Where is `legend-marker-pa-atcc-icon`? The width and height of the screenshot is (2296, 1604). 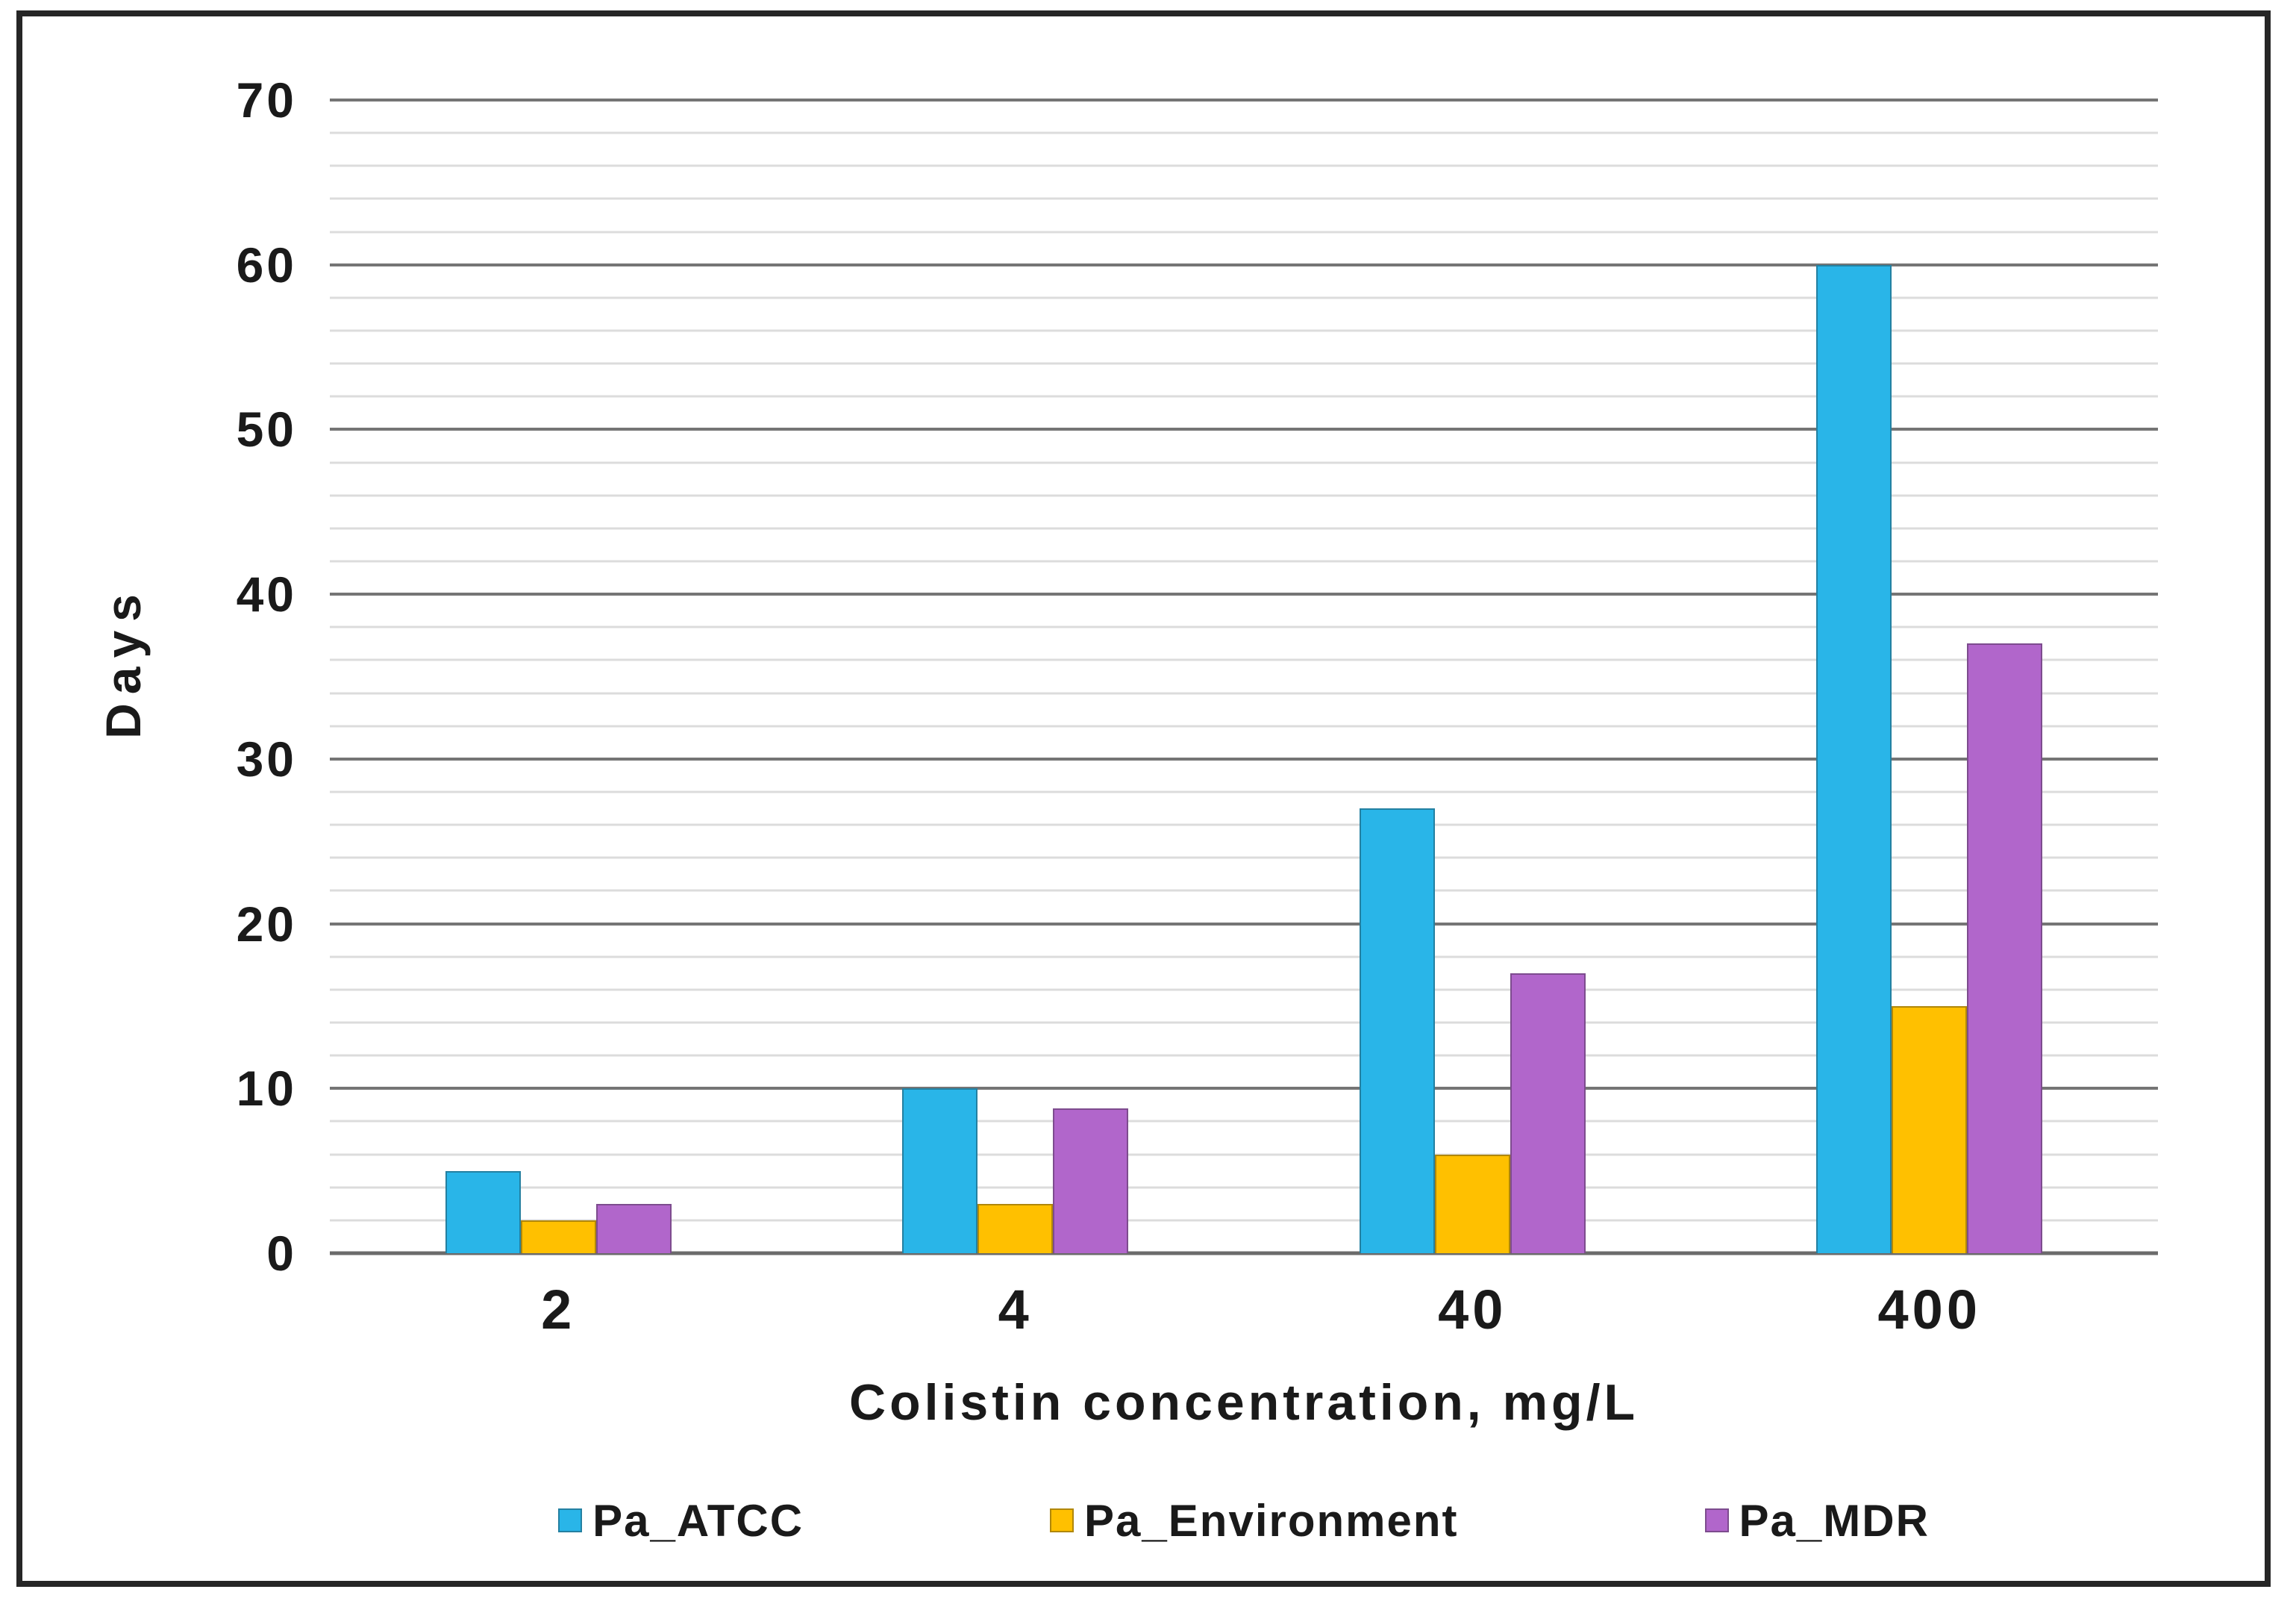 legend-marker-pa-atcc-icon is located at coordinates (570, 1520).